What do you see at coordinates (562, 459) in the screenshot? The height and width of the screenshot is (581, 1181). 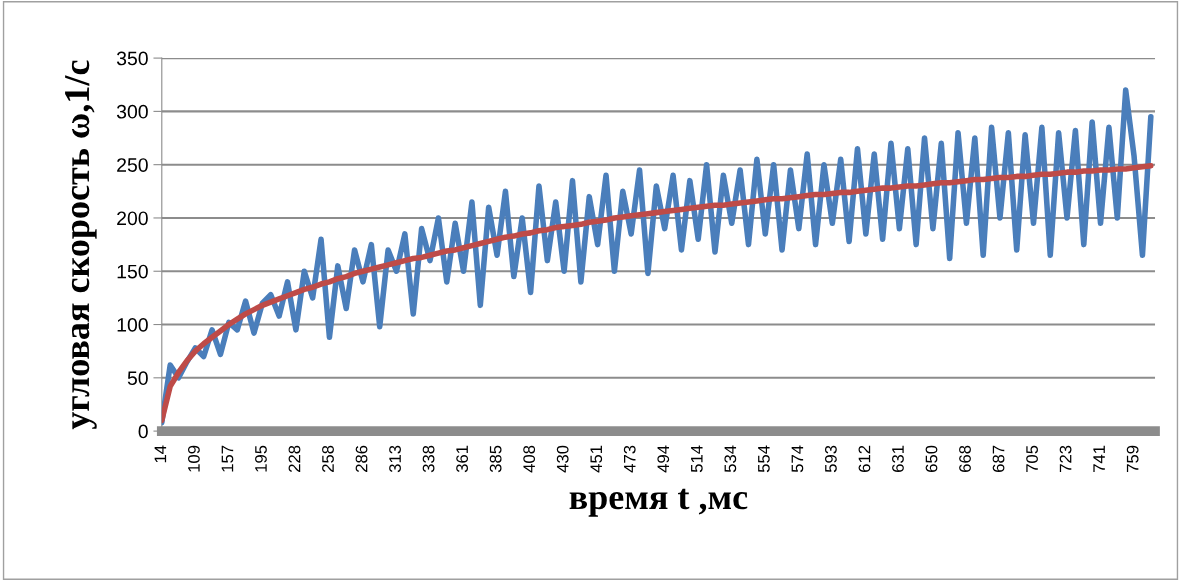 I see `x-tick-label: 430` at bounding box center [562, 459].